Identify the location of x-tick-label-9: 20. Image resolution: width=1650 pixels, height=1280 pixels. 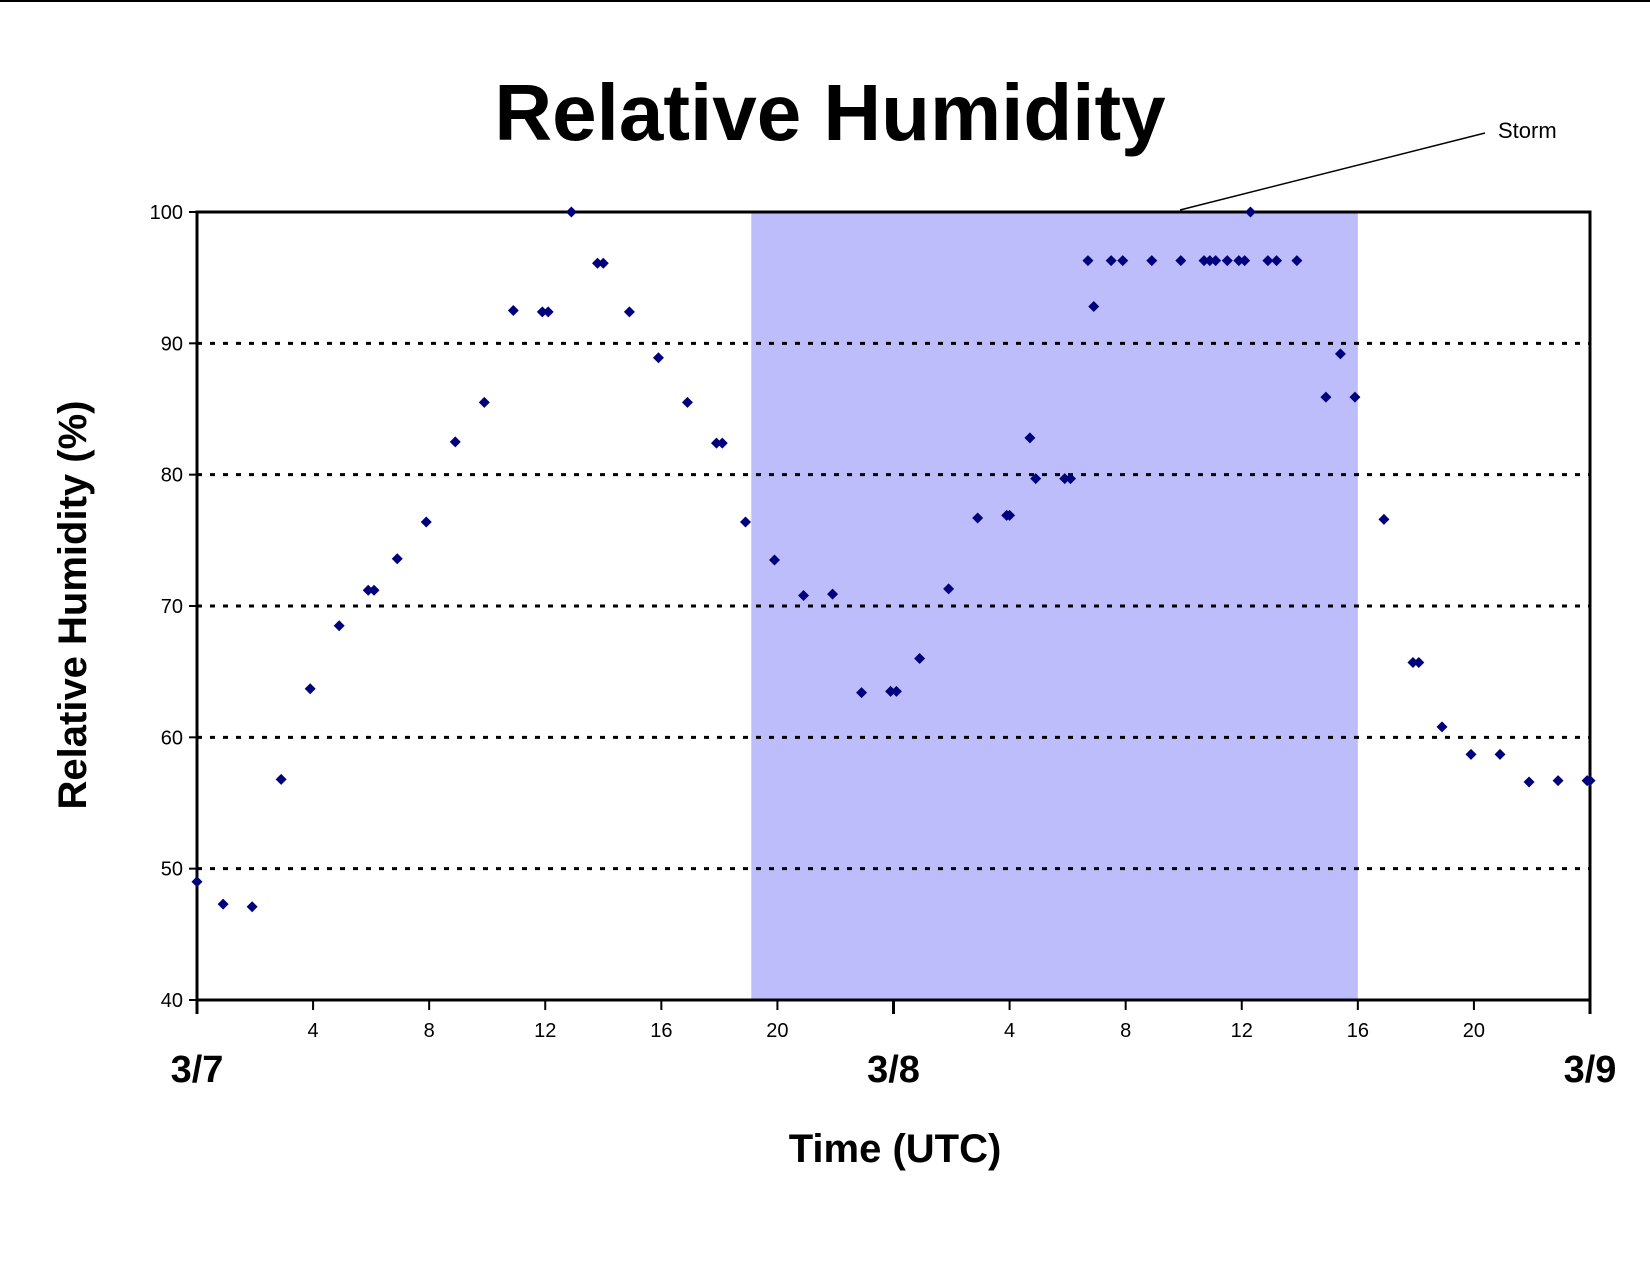
(1474, 1031).